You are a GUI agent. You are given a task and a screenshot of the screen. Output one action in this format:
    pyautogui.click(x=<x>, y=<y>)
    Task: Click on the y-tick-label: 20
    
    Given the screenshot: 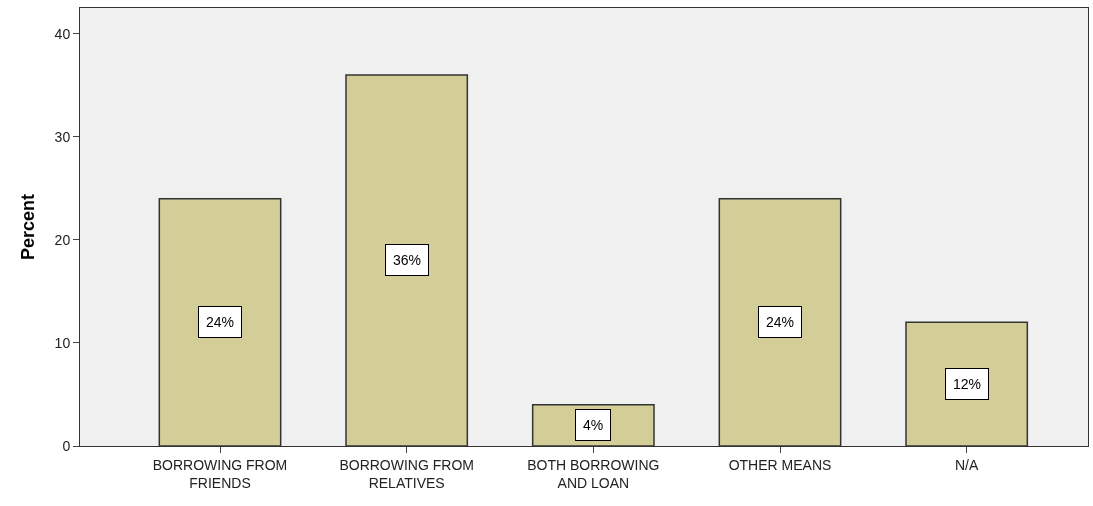 What is the action you would take?
    pyautogui.click(x=62, y=239)
    